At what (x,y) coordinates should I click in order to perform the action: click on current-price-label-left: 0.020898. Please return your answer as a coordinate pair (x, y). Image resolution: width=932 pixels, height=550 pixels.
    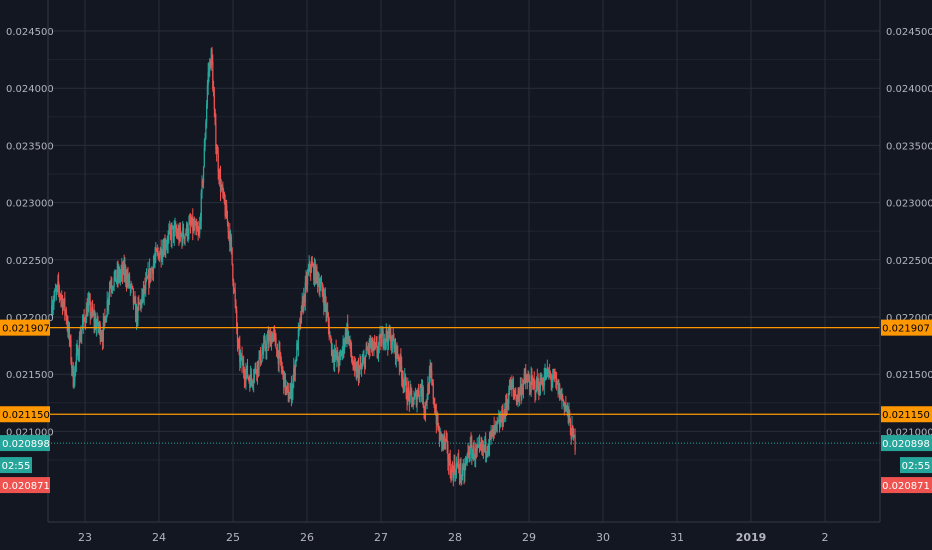
    Looking at the image, I should click on (26, 444).